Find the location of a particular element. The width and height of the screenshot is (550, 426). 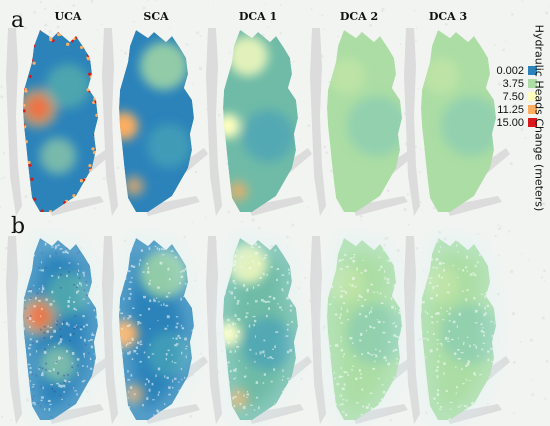

legend-value: 0.002 is located at coordinates (510, 70).